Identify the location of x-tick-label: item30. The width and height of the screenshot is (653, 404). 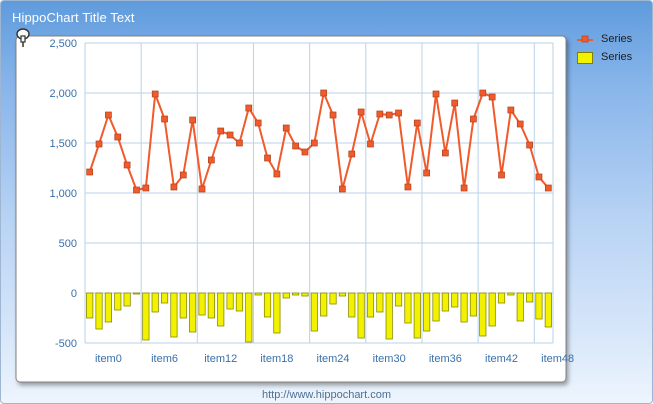
(389, 359).